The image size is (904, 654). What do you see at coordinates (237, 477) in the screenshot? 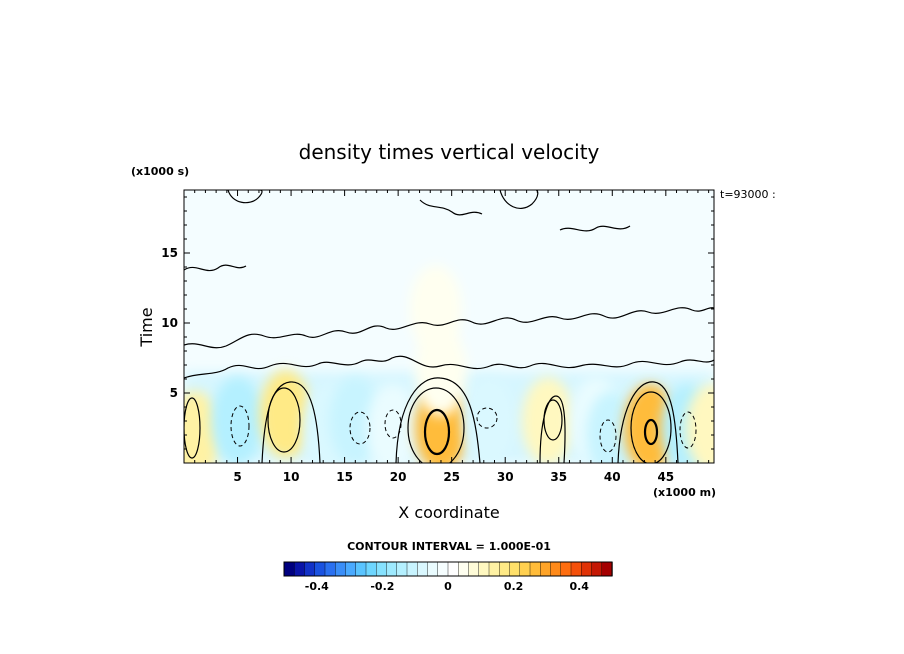
I see `x-tick-label: 5` at bounding box center [237, 477].